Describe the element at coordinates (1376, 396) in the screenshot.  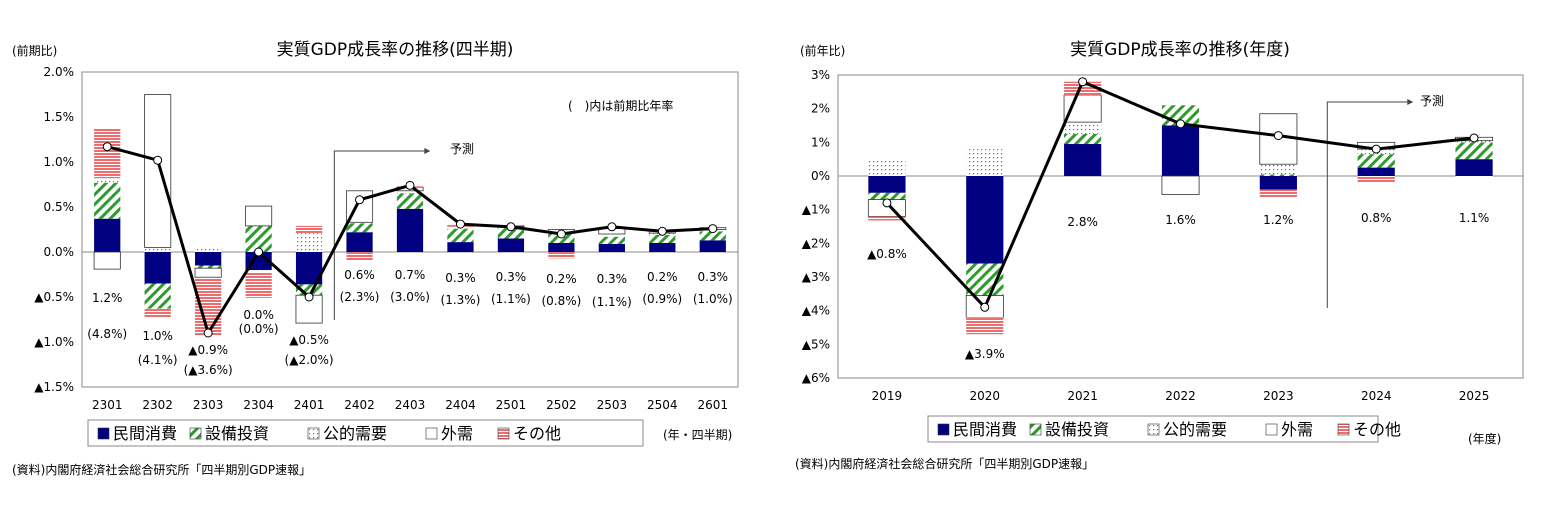
I see `x-tick-label: 2024` at that location.